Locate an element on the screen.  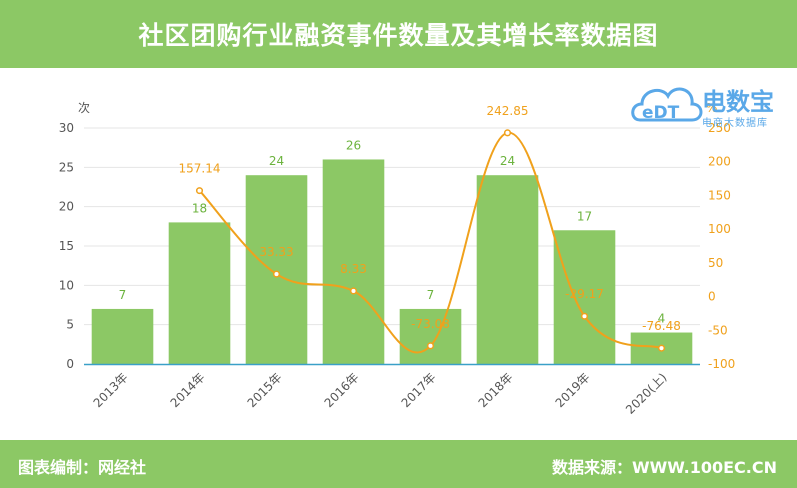
growth-rate-label: -73.08 is located at coordinates (430, 324).